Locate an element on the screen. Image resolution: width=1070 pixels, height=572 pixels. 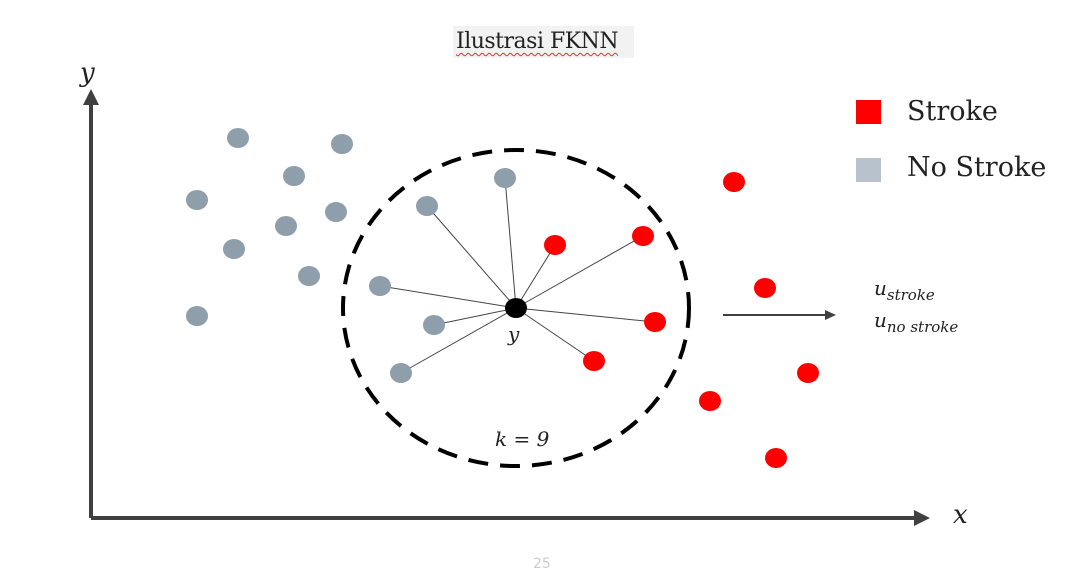
page-number: 25 is located at coordinates (542, 564).